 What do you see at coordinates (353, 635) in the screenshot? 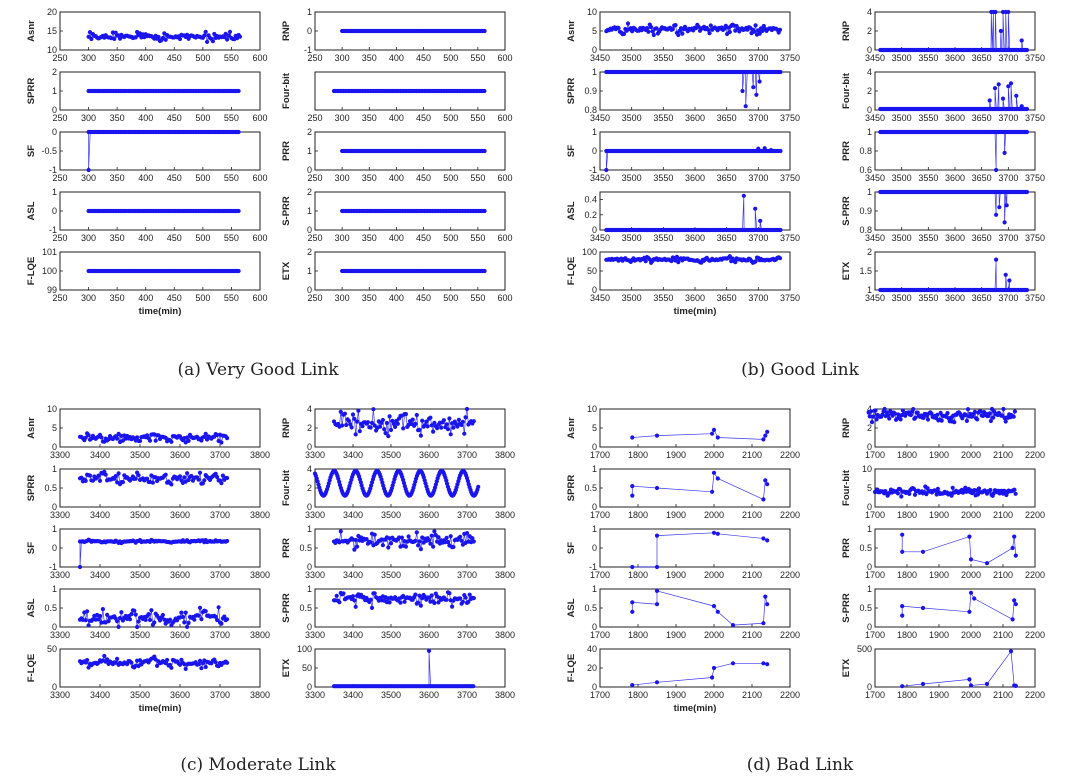
I see `x-tick-label: 3400` at bounding box center [353, 635].